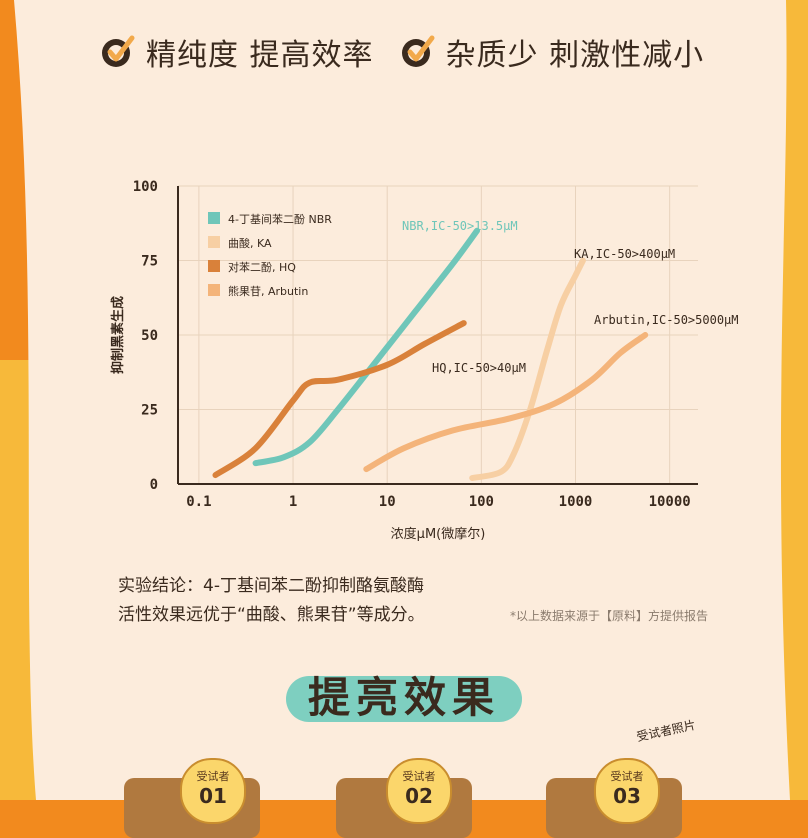  I want to click on subject-badge-1: 受试者 01, so click(213, 791).